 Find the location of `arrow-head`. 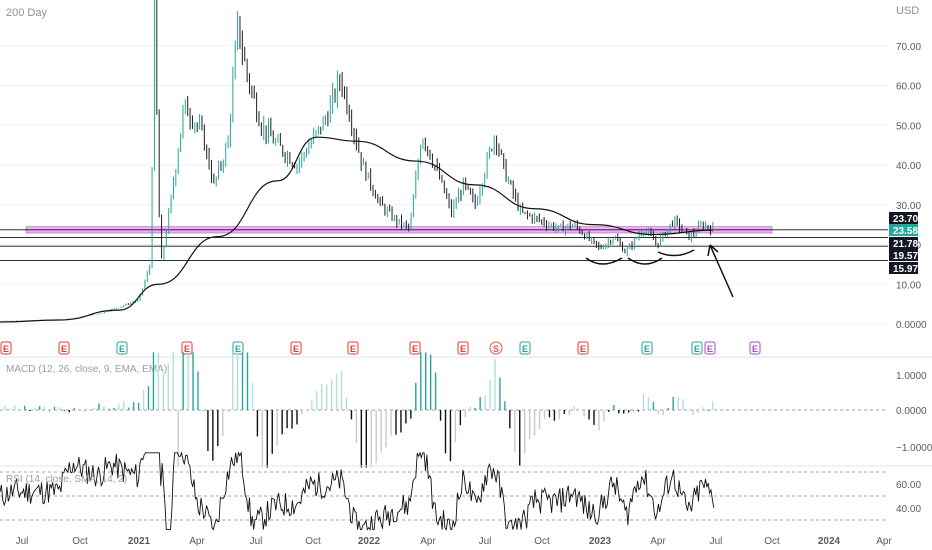

arrow-head is located at coordinates (713, 250).